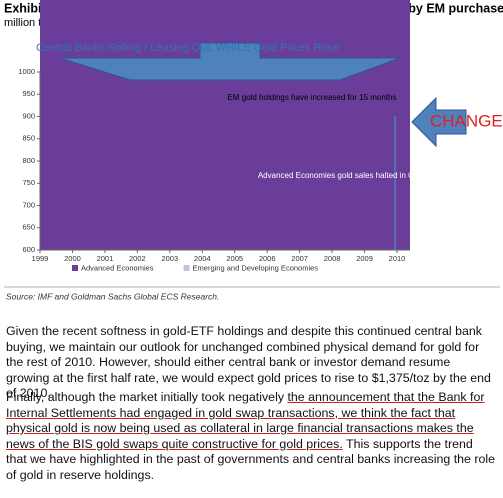 Image resolution: width=503 pixels, height=498 pixels. What do you see at coordinates (299, 258) in the screenshot?
I see `x-tick-label: 2007` at bounding box center [299, 258].